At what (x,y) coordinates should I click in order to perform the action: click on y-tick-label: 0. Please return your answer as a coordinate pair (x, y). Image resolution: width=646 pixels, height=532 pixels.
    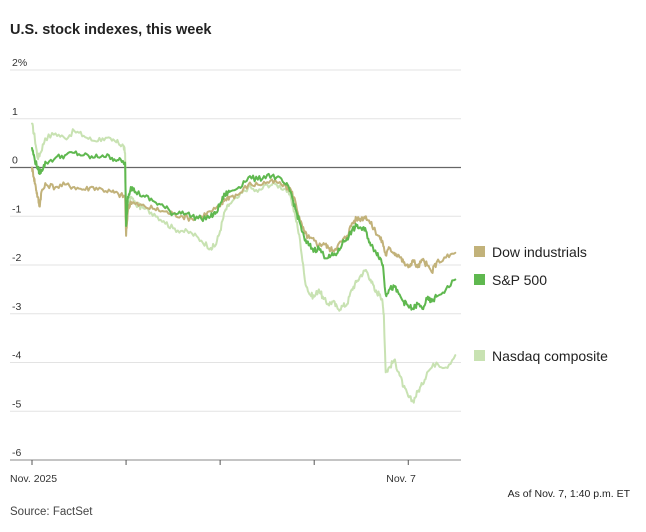
    Looking at the image, I should click on (15, 161).